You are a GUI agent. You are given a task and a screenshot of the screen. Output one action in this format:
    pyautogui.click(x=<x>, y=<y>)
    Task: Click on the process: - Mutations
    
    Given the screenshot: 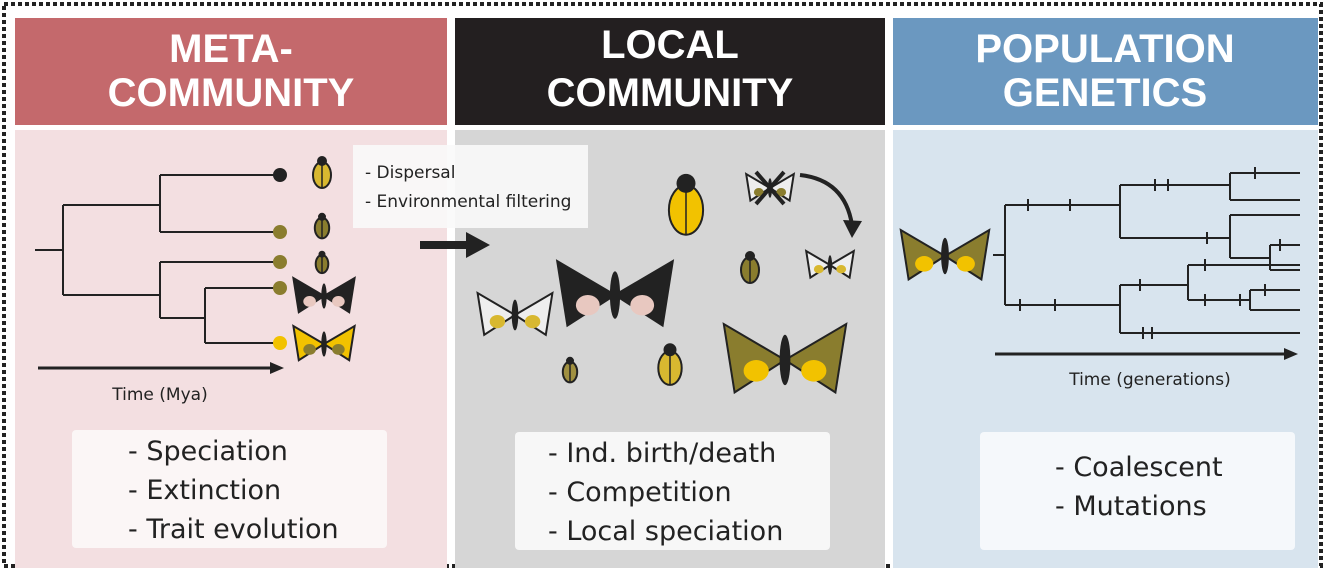 What is the action you would take?
    pyautogui.click(x=1131, y=506)
    